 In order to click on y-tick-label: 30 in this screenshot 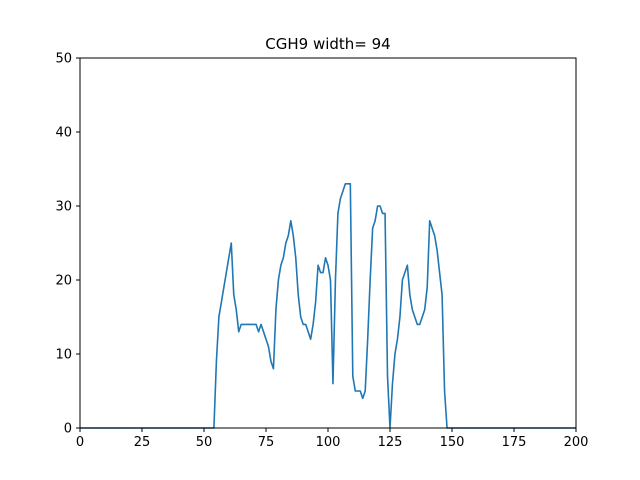, I will do `click(63, 207)`.